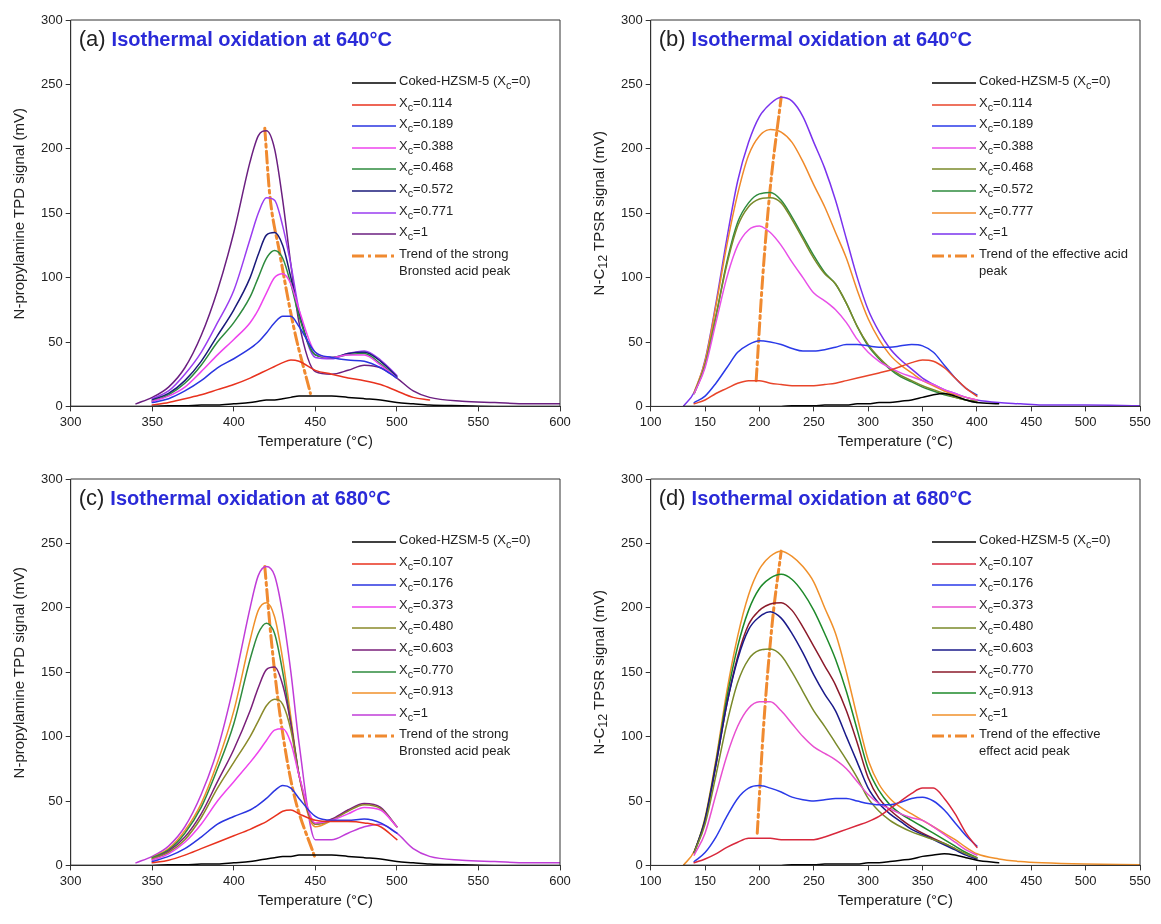  Describe the element at coordinates (831, 498) in the screenshot. I see `chart-title: Isothermal oxidation at 680°C` at that location.